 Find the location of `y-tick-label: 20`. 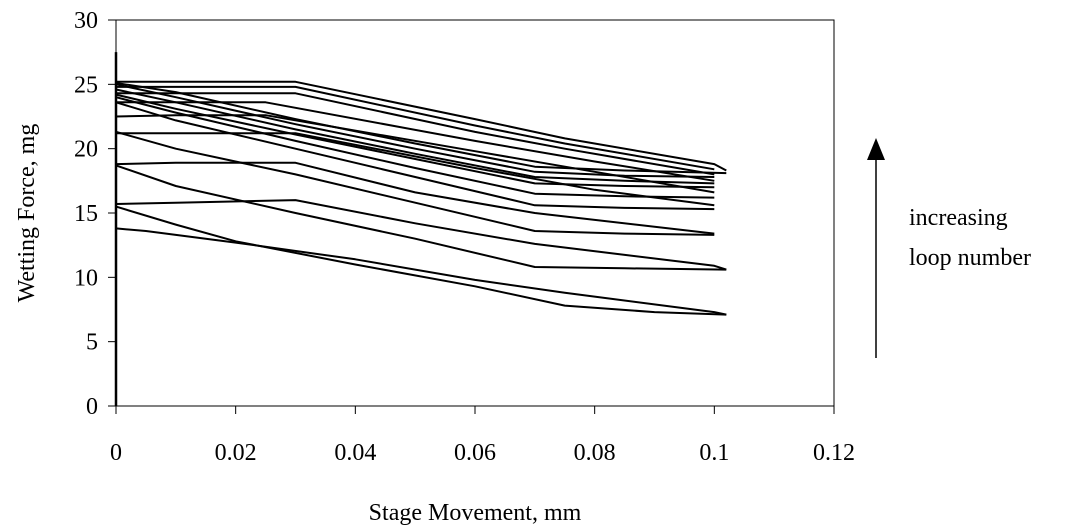

y-tick-label: 20 is located at coordinates (86, 150).